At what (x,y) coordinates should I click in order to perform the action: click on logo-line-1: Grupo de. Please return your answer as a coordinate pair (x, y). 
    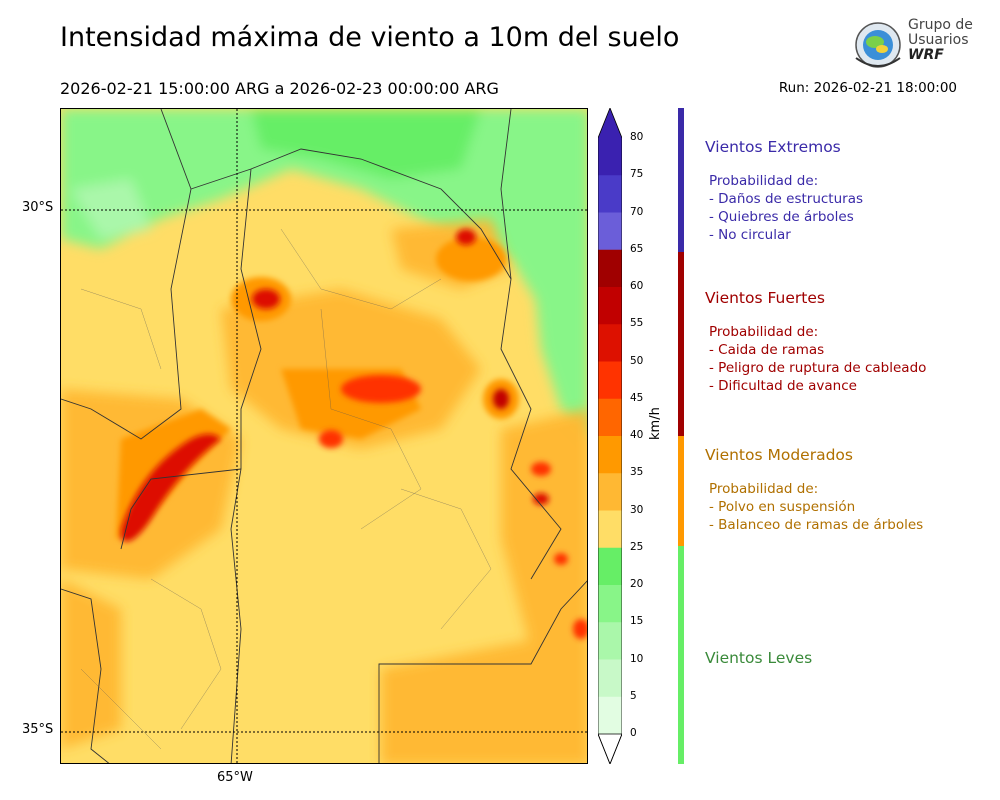
    Looking at the image, I should click on (940, 25).